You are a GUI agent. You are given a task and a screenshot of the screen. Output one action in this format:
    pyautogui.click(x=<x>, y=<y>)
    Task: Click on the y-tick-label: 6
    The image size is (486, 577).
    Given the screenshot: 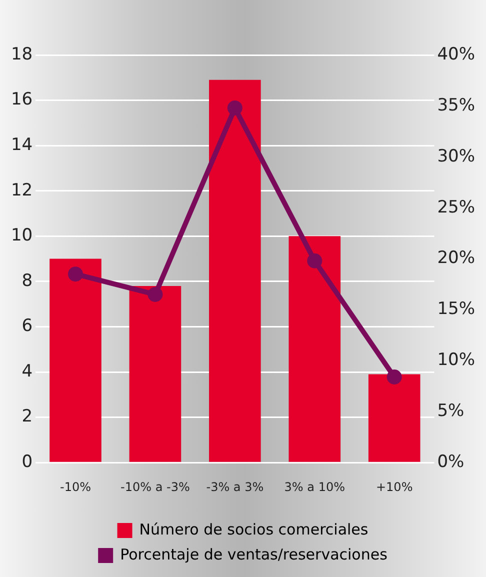 What is the action you would take?
    pyautogui.click(x=27, y=326)
    